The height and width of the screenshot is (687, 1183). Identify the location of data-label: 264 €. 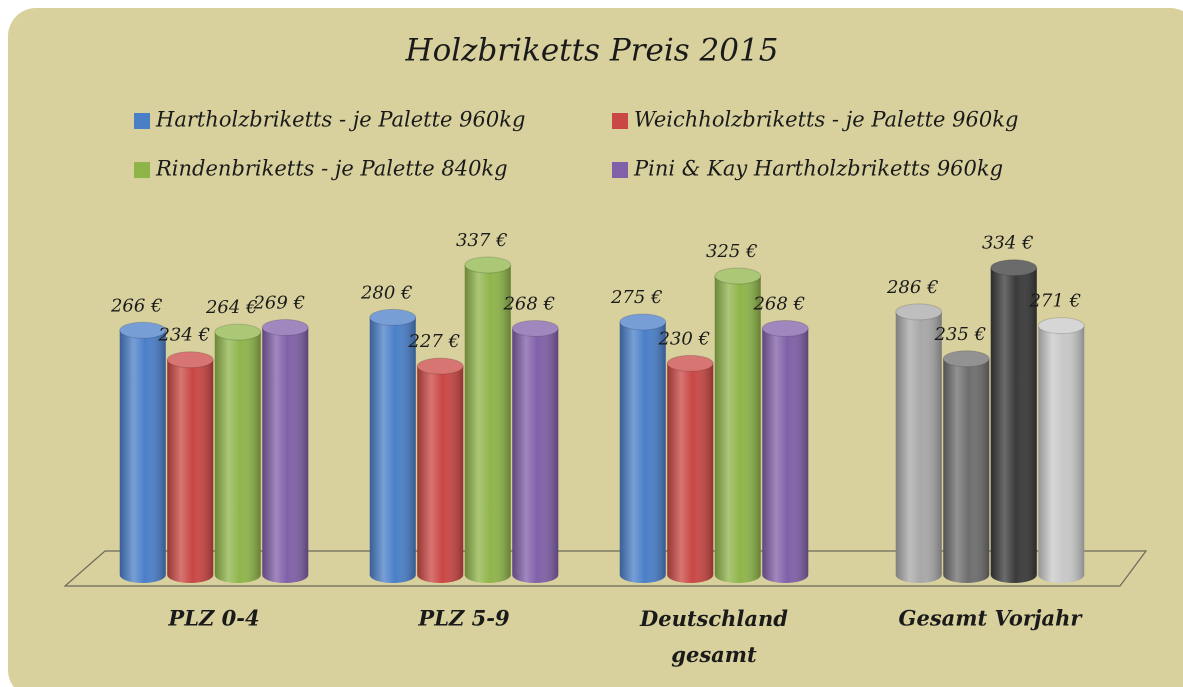
(231, 307).